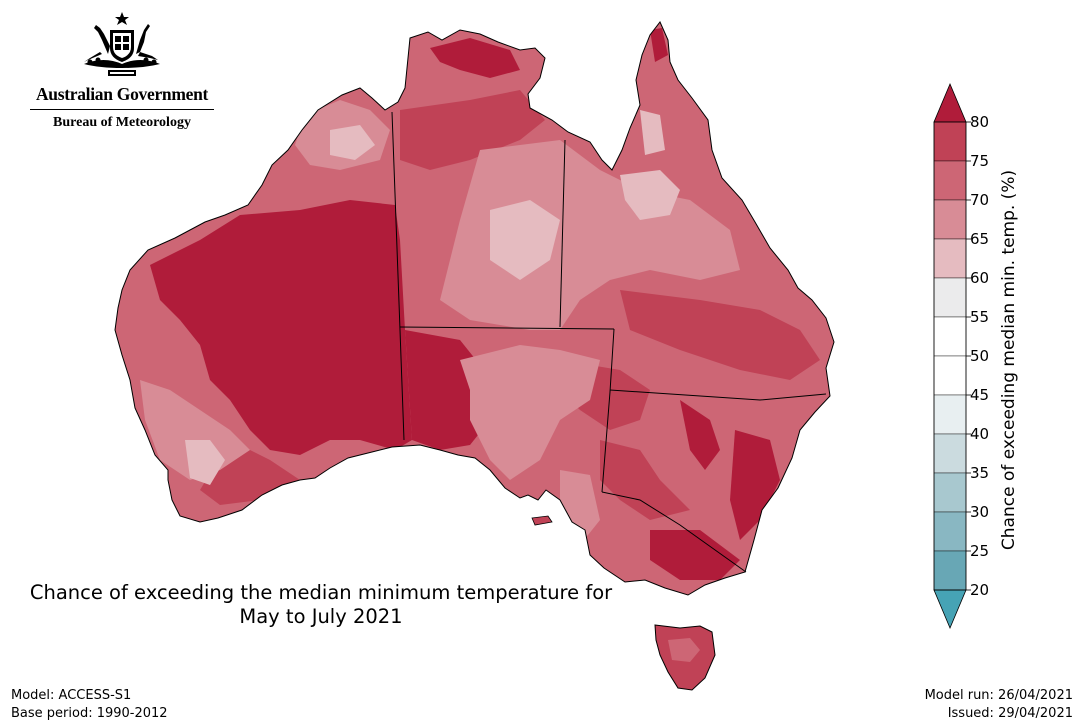 The height and width of the screenshot is (726, 1085). I want to click on issued-date: Issued: 29/04/2021, so click(1010, 713).